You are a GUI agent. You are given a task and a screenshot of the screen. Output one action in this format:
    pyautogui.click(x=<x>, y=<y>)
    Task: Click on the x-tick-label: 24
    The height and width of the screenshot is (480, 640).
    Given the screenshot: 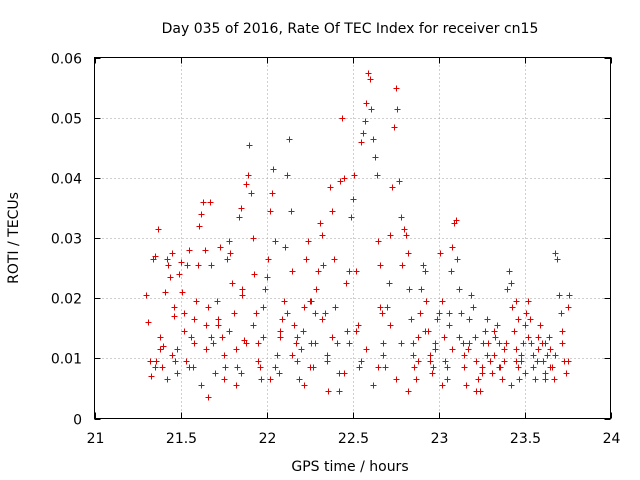 What is the action you would take?
    pyautogui.click(x=612, y=439)
    